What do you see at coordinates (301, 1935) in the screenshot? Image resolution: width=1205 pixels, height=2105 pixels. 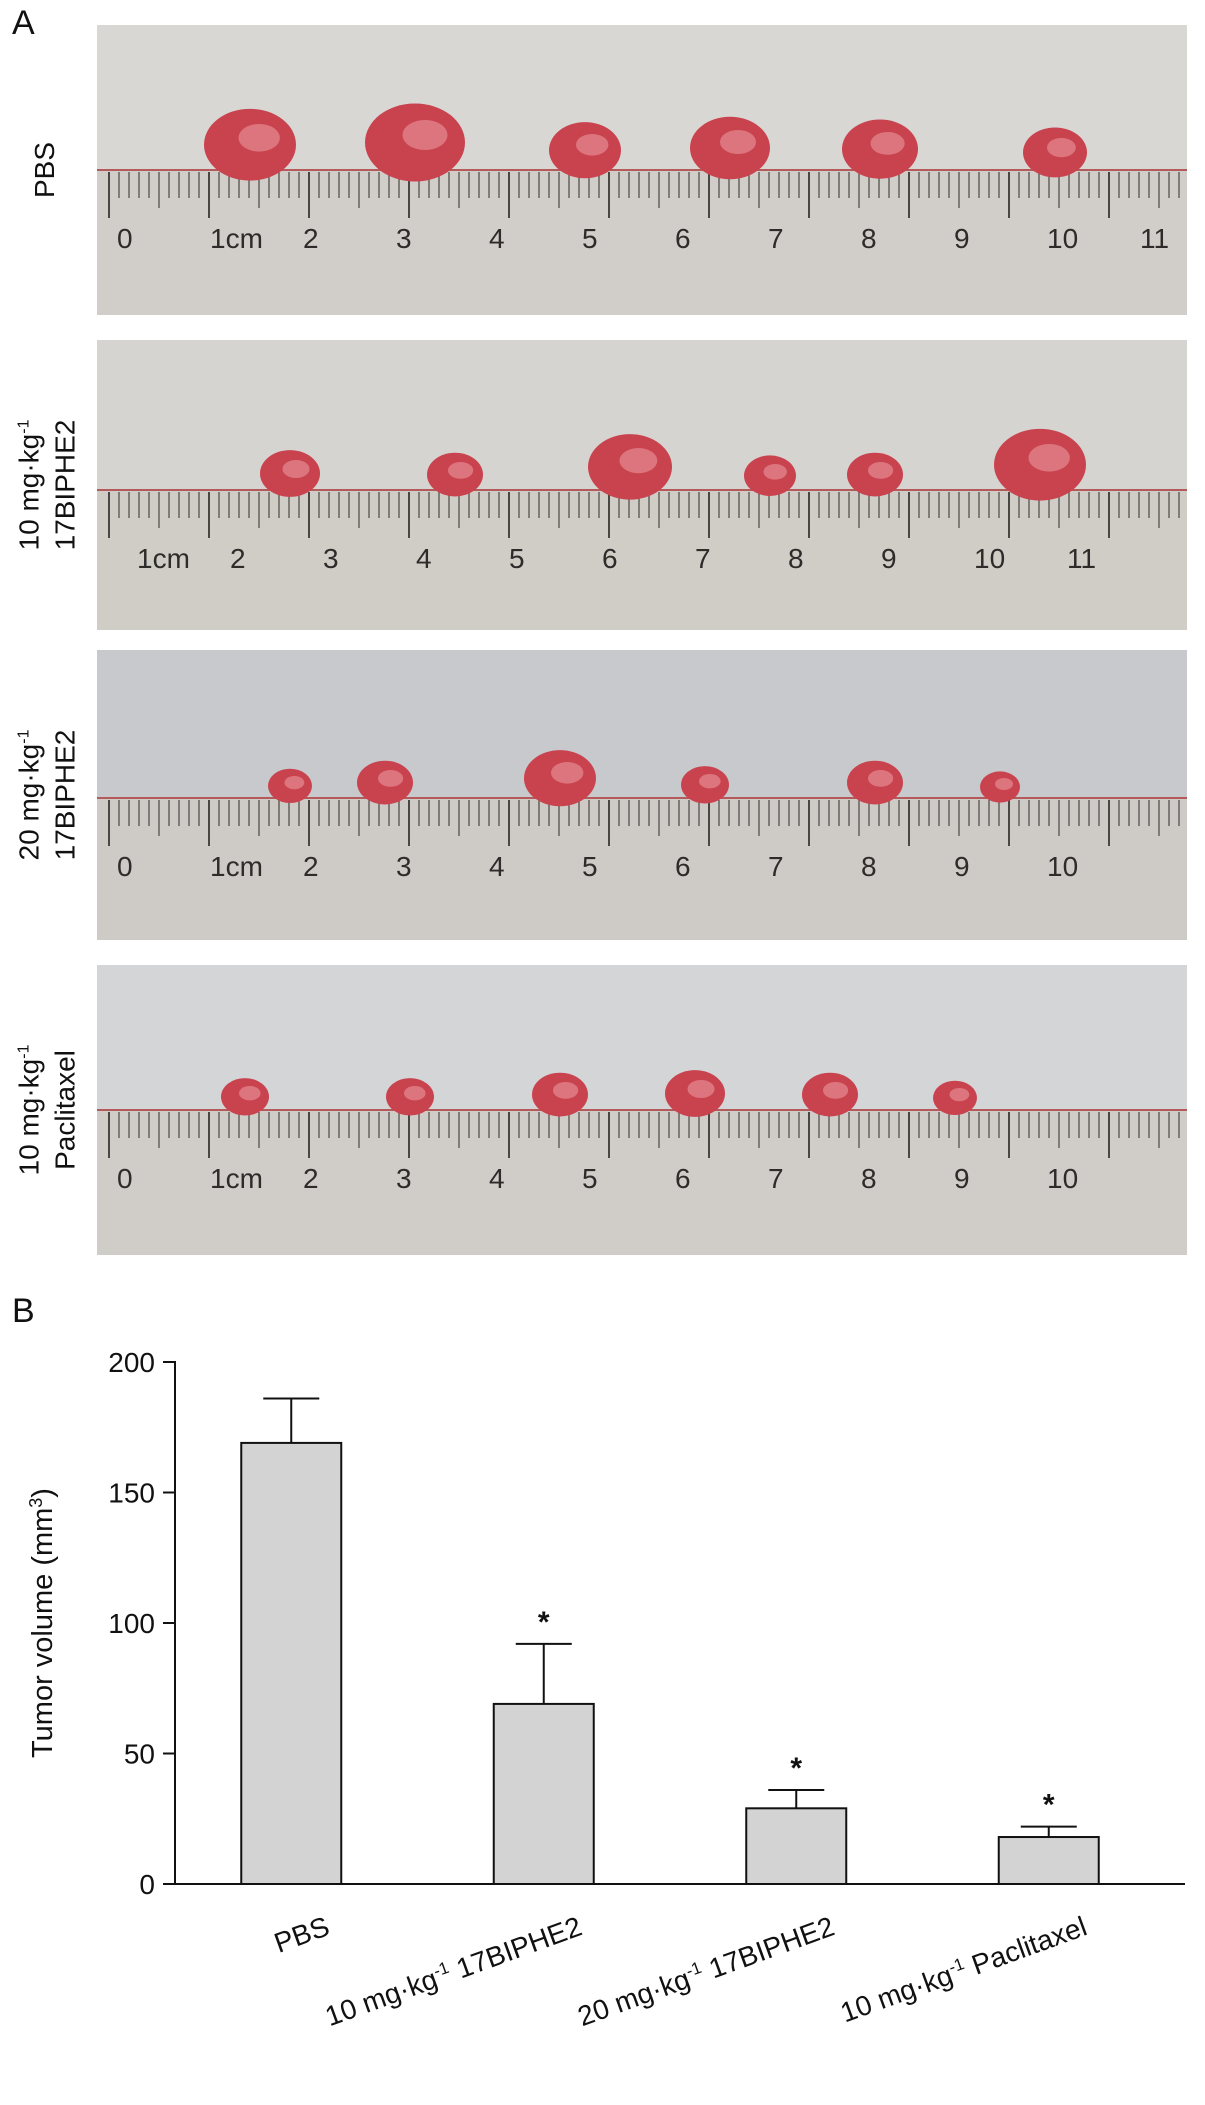 I see `category-label: PBS` at bounding box center [301, 1935].